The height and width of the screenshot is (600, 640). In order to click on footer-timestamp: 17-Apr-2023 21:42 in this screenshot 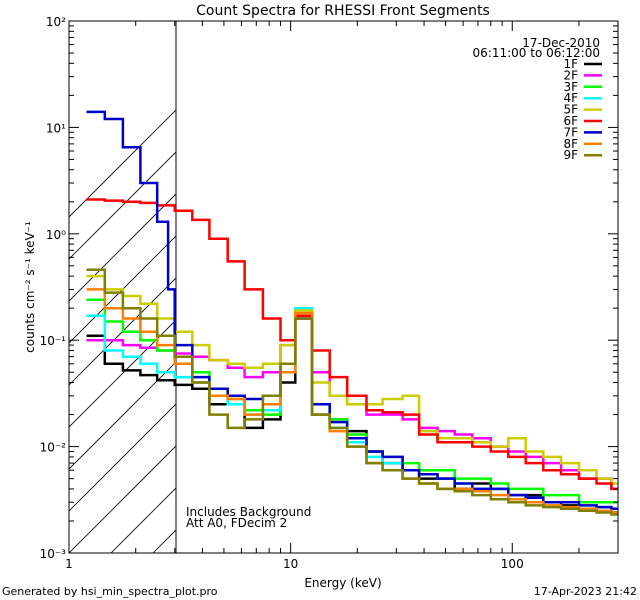, I will do `click(585, 591)`.